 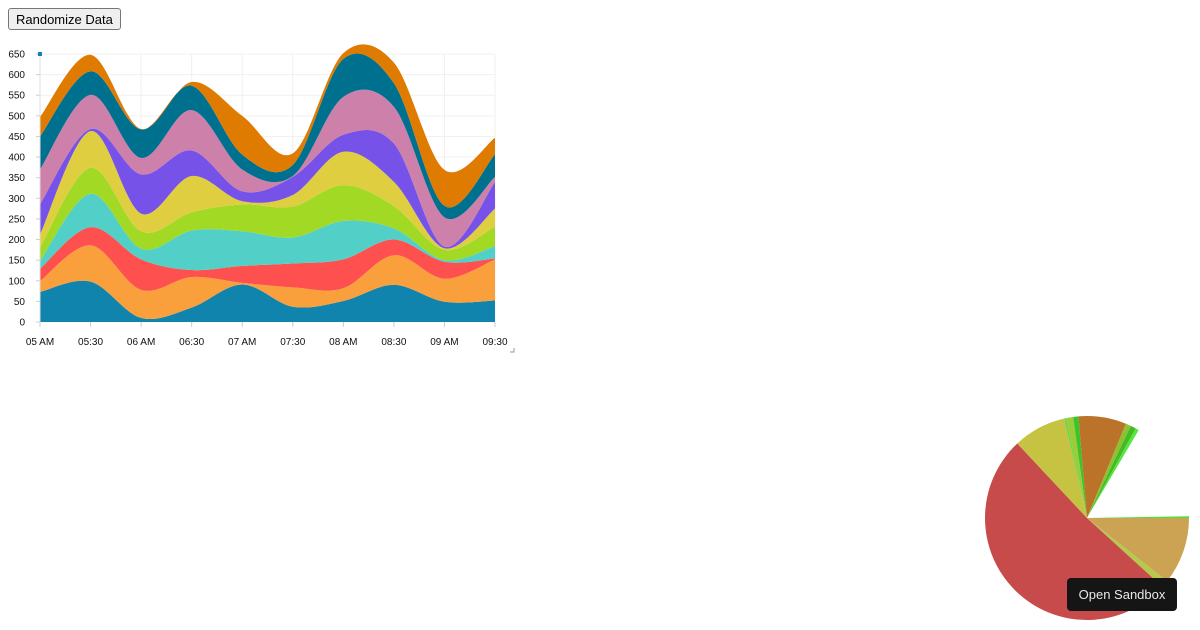 I want to click on y-axis: 0 50 100 150 200 250 300 350 400 450 500 550 600 650, so click(x=24, y=189).